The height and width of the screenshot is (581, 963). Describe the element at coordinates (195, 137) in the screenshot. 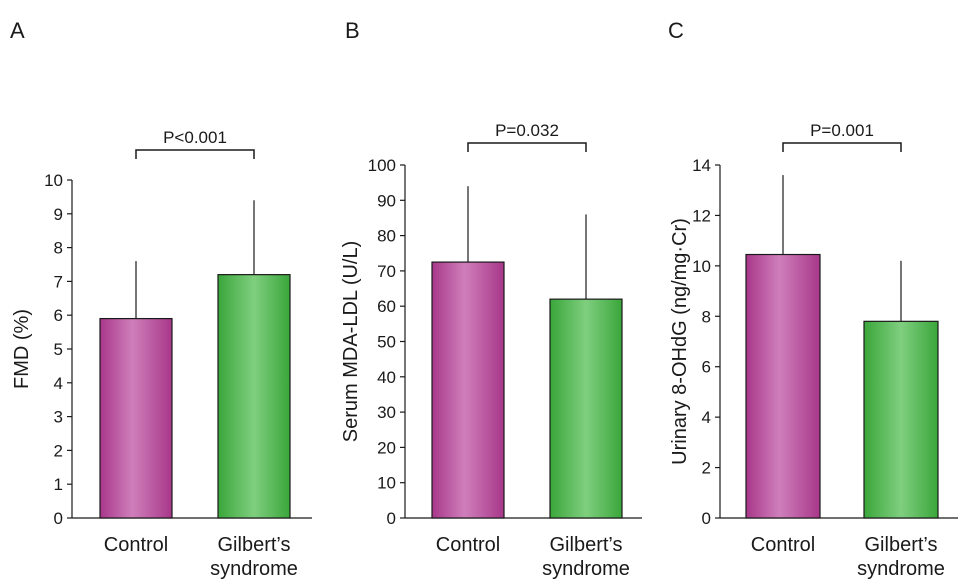

I see `significance-label: P<0.001` at that location.